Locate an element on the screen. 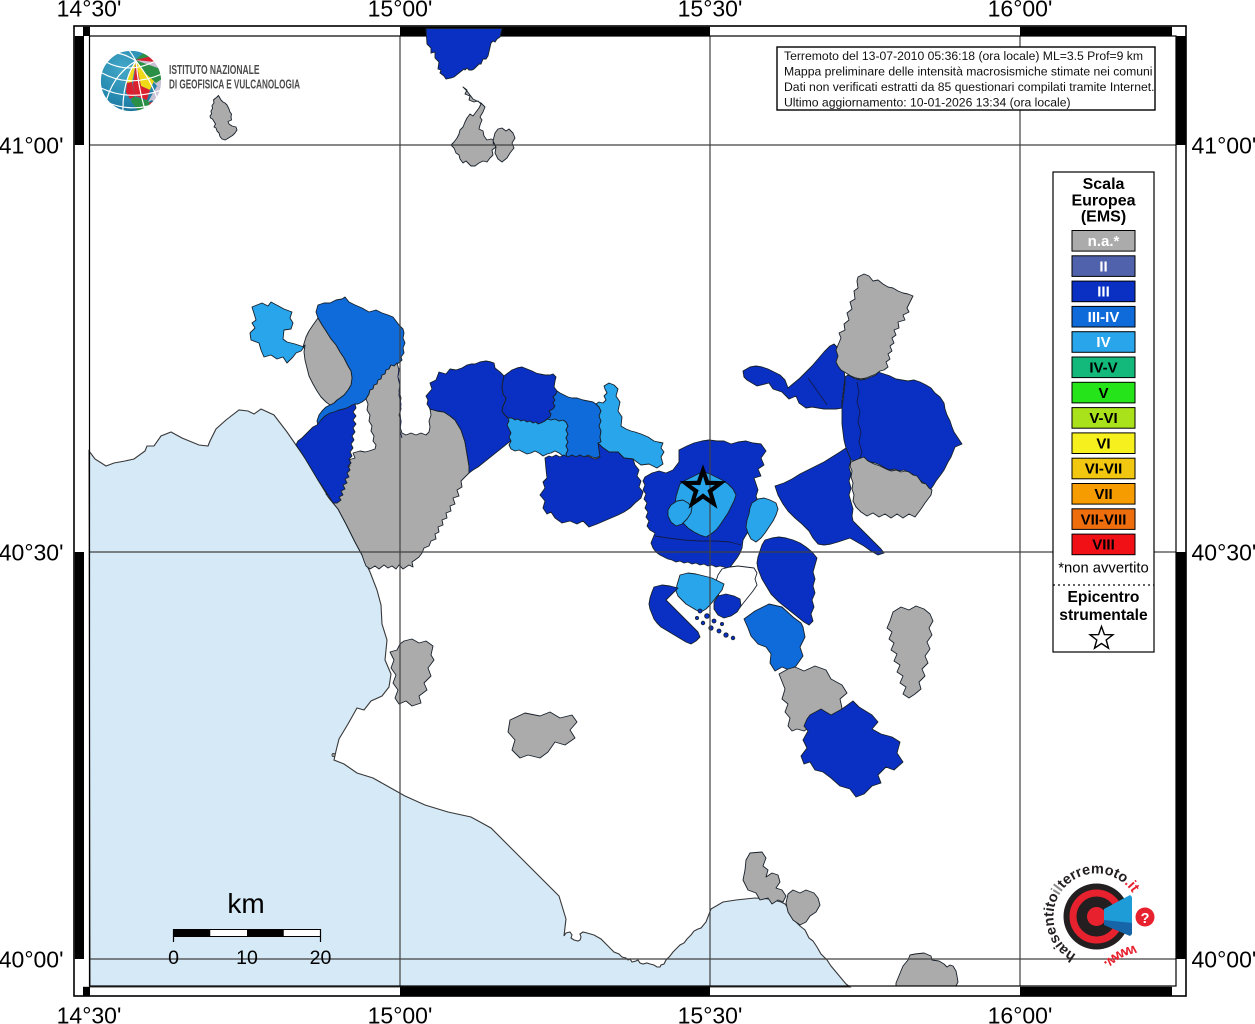 This screenshot has height=1024, width=1255. svg-text: VII is located at coordinates (1103, 494).